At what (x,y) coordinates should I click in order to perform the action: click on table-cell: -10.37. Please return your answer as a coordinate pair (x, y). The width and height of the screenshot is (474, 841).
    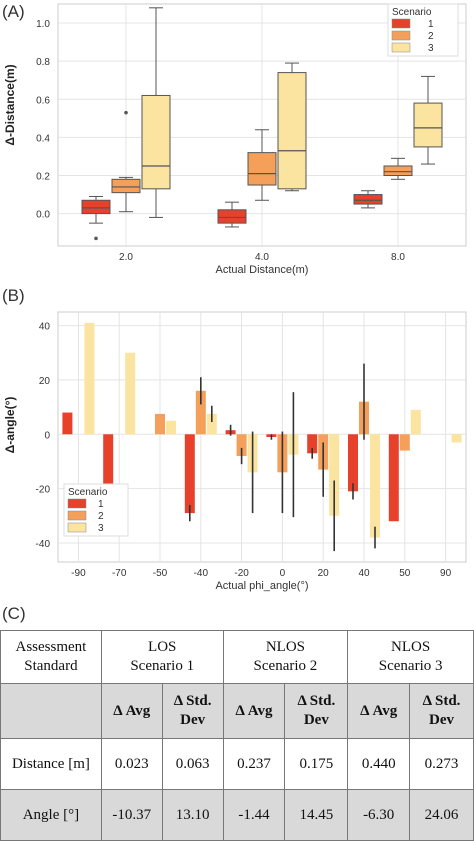
    Looking at the image, I should click on (131, 815).